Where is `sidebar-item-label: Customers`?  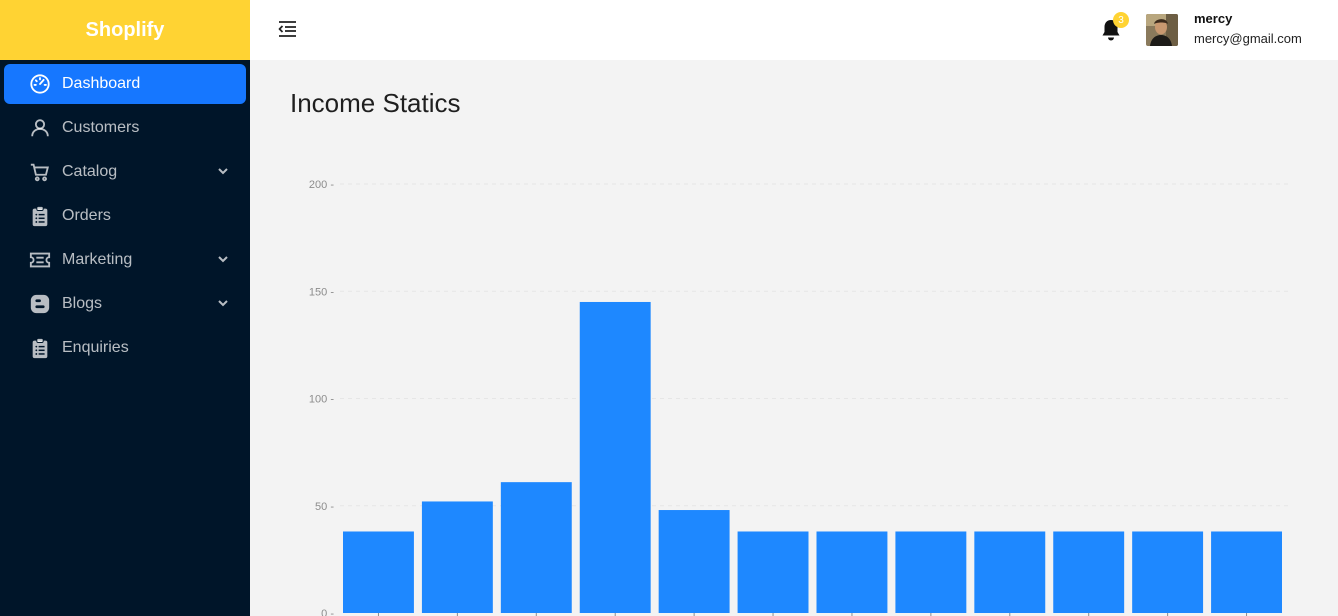
sidebar-item-label: Customers is located at coordinates (101, 127).